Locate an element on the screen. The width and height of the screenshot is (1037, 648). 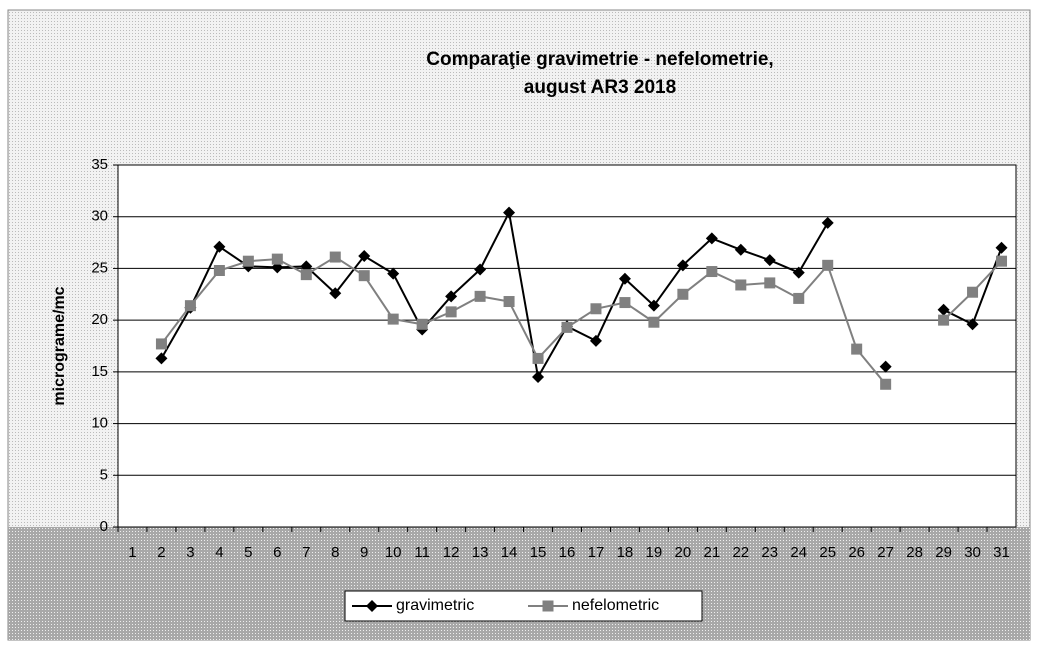
x-tick-label: 20 is located at coordinates (683, 552).